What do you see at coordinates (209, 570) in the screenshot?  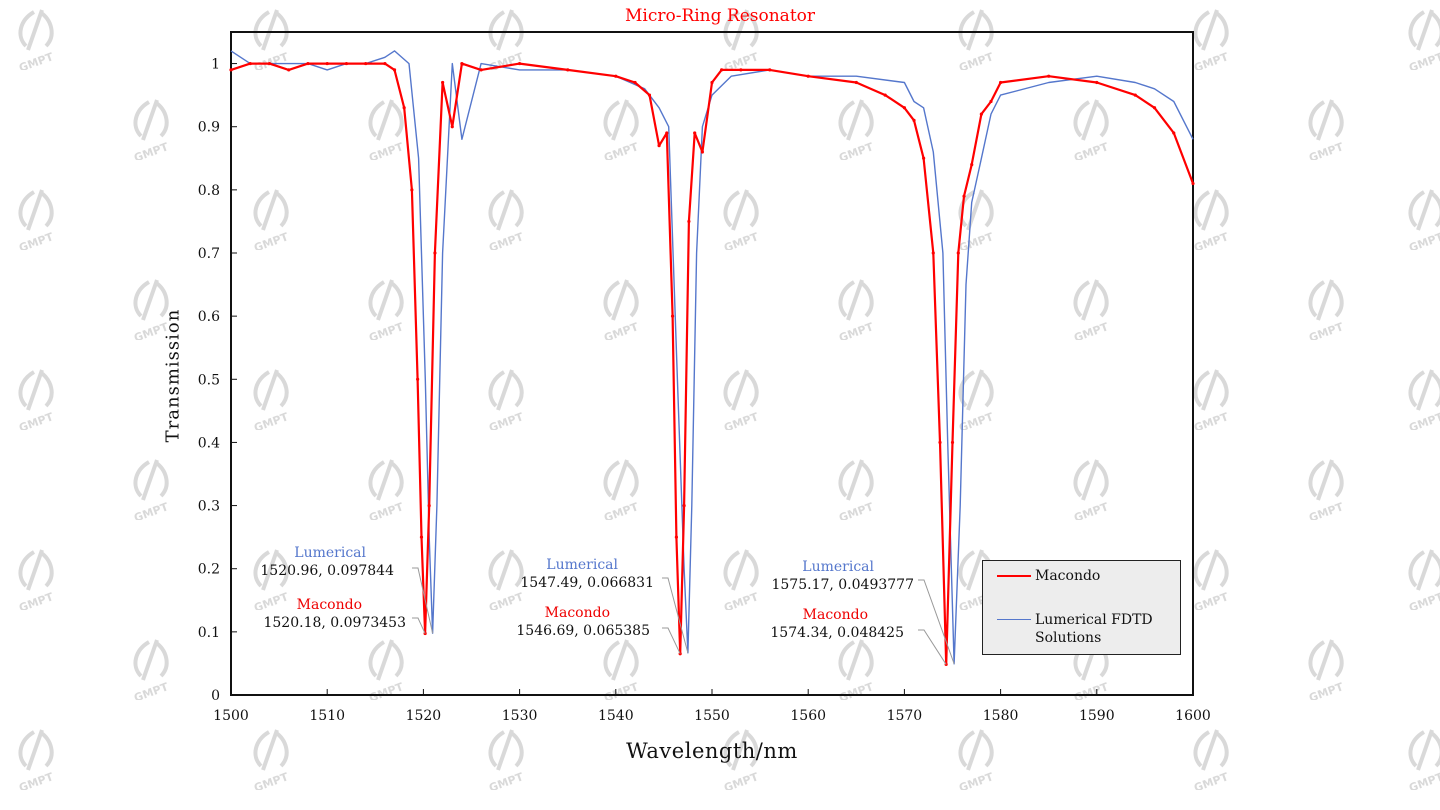 I see `y-tick-label: 0.2` at bounding box center [209, 570].